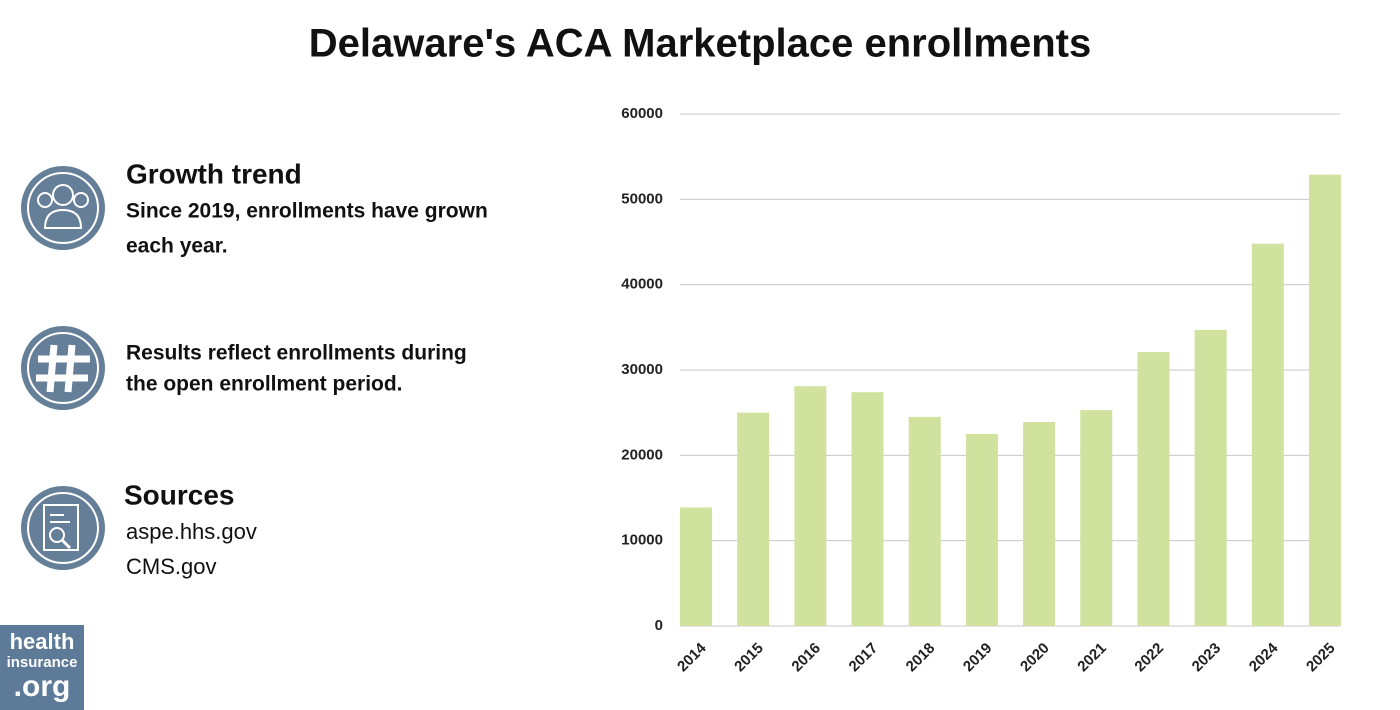 Image resolution: width=1400 pixels, height=710 pixels. I want to click on note-heading: Growth trend, so click(214, 173).